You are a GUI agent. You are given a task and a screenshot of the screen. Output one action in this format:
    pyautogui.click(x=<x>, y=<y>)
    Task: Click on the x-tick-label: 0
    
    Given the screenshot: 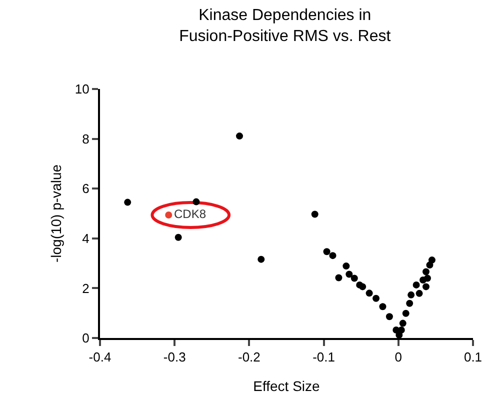 What is the action you would take?
    pyautogui.click(x=398, y=357)
    